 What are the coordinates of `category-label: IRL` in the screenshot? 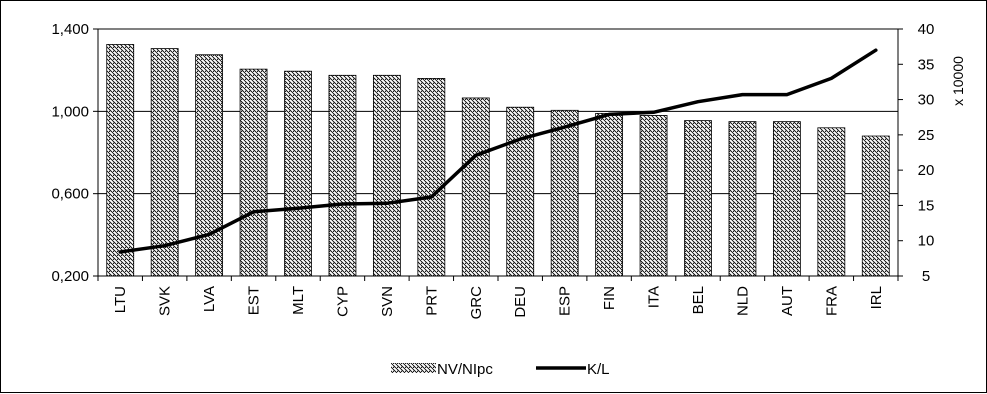 It's located at (876, 297).